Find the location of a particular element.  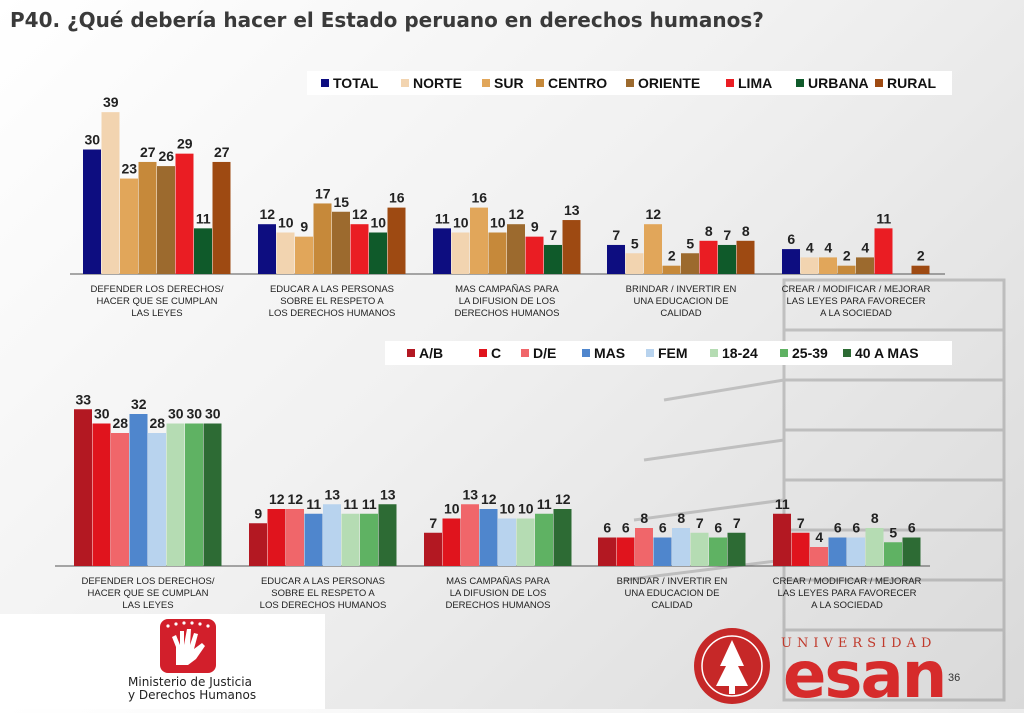

category-label: UNA EDUCACION DE is located at coordinates (680, 301).